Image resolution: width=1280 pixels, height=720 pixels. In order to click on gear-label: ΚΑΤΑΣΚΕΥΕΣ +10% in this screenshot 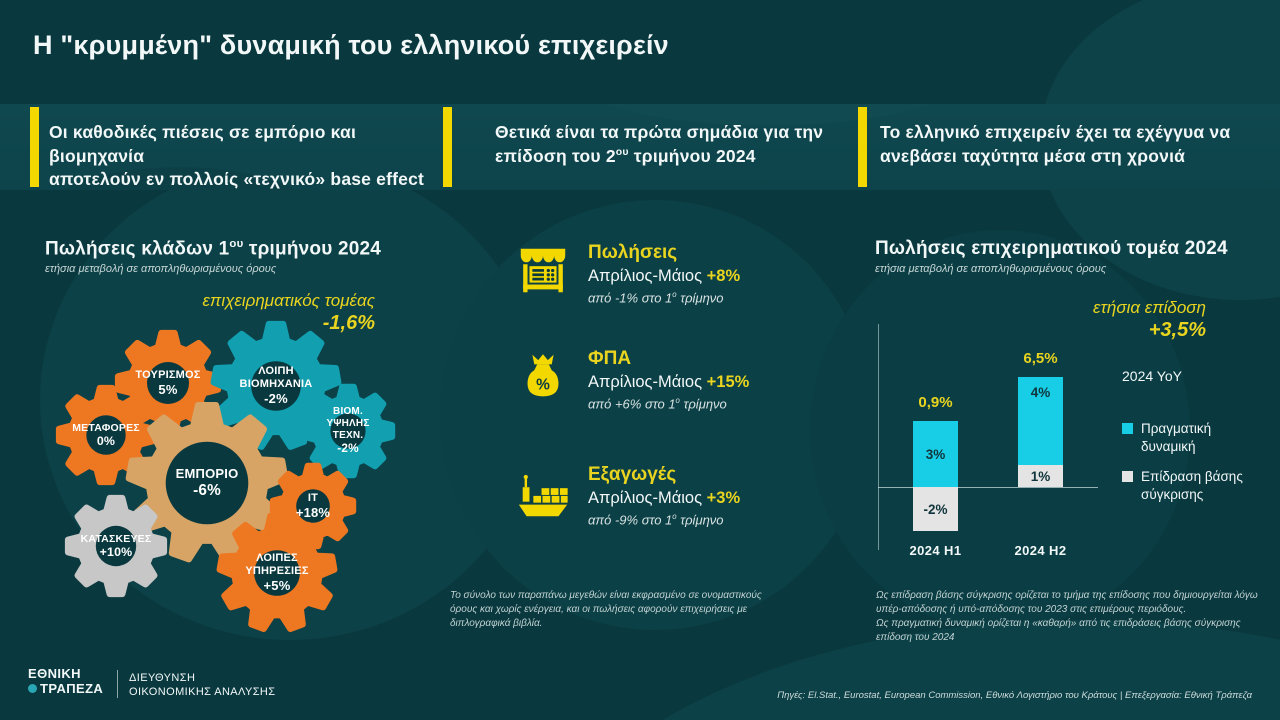, I will do `click(116, 545)`.